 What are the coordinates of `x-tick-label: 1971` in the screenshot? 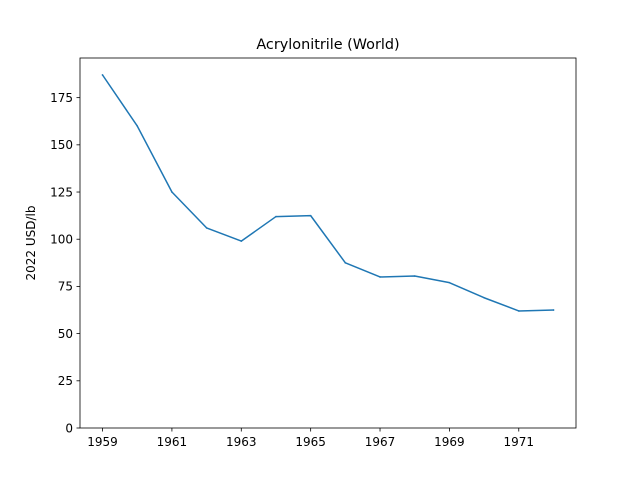 It's located at (518, 442).